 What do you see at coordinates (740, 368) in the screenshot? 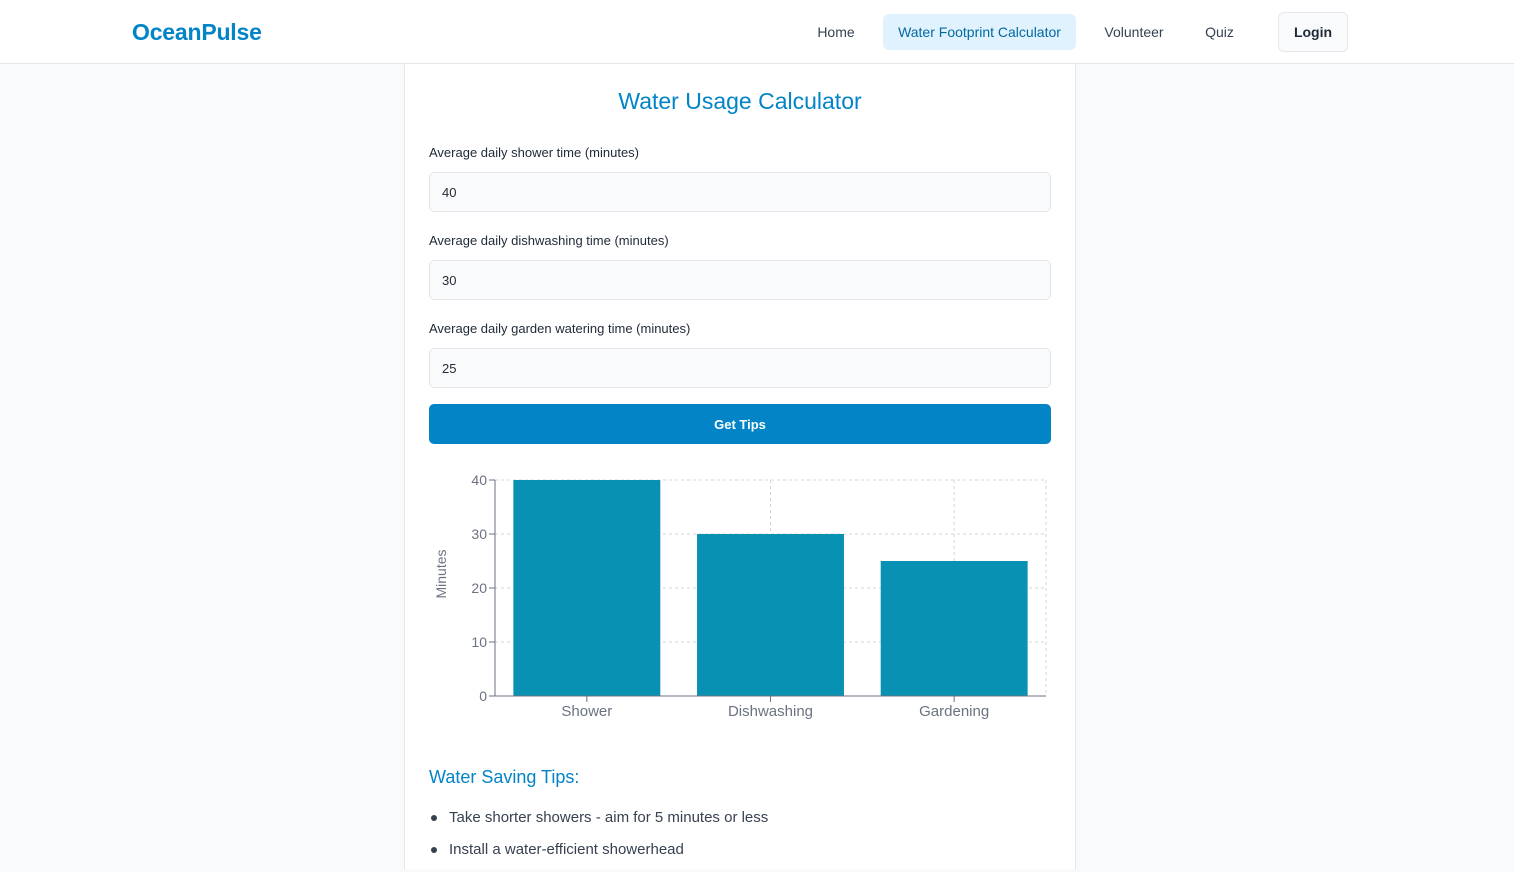
I see `garden-watering-time-input` at bounding box center [740, 368].